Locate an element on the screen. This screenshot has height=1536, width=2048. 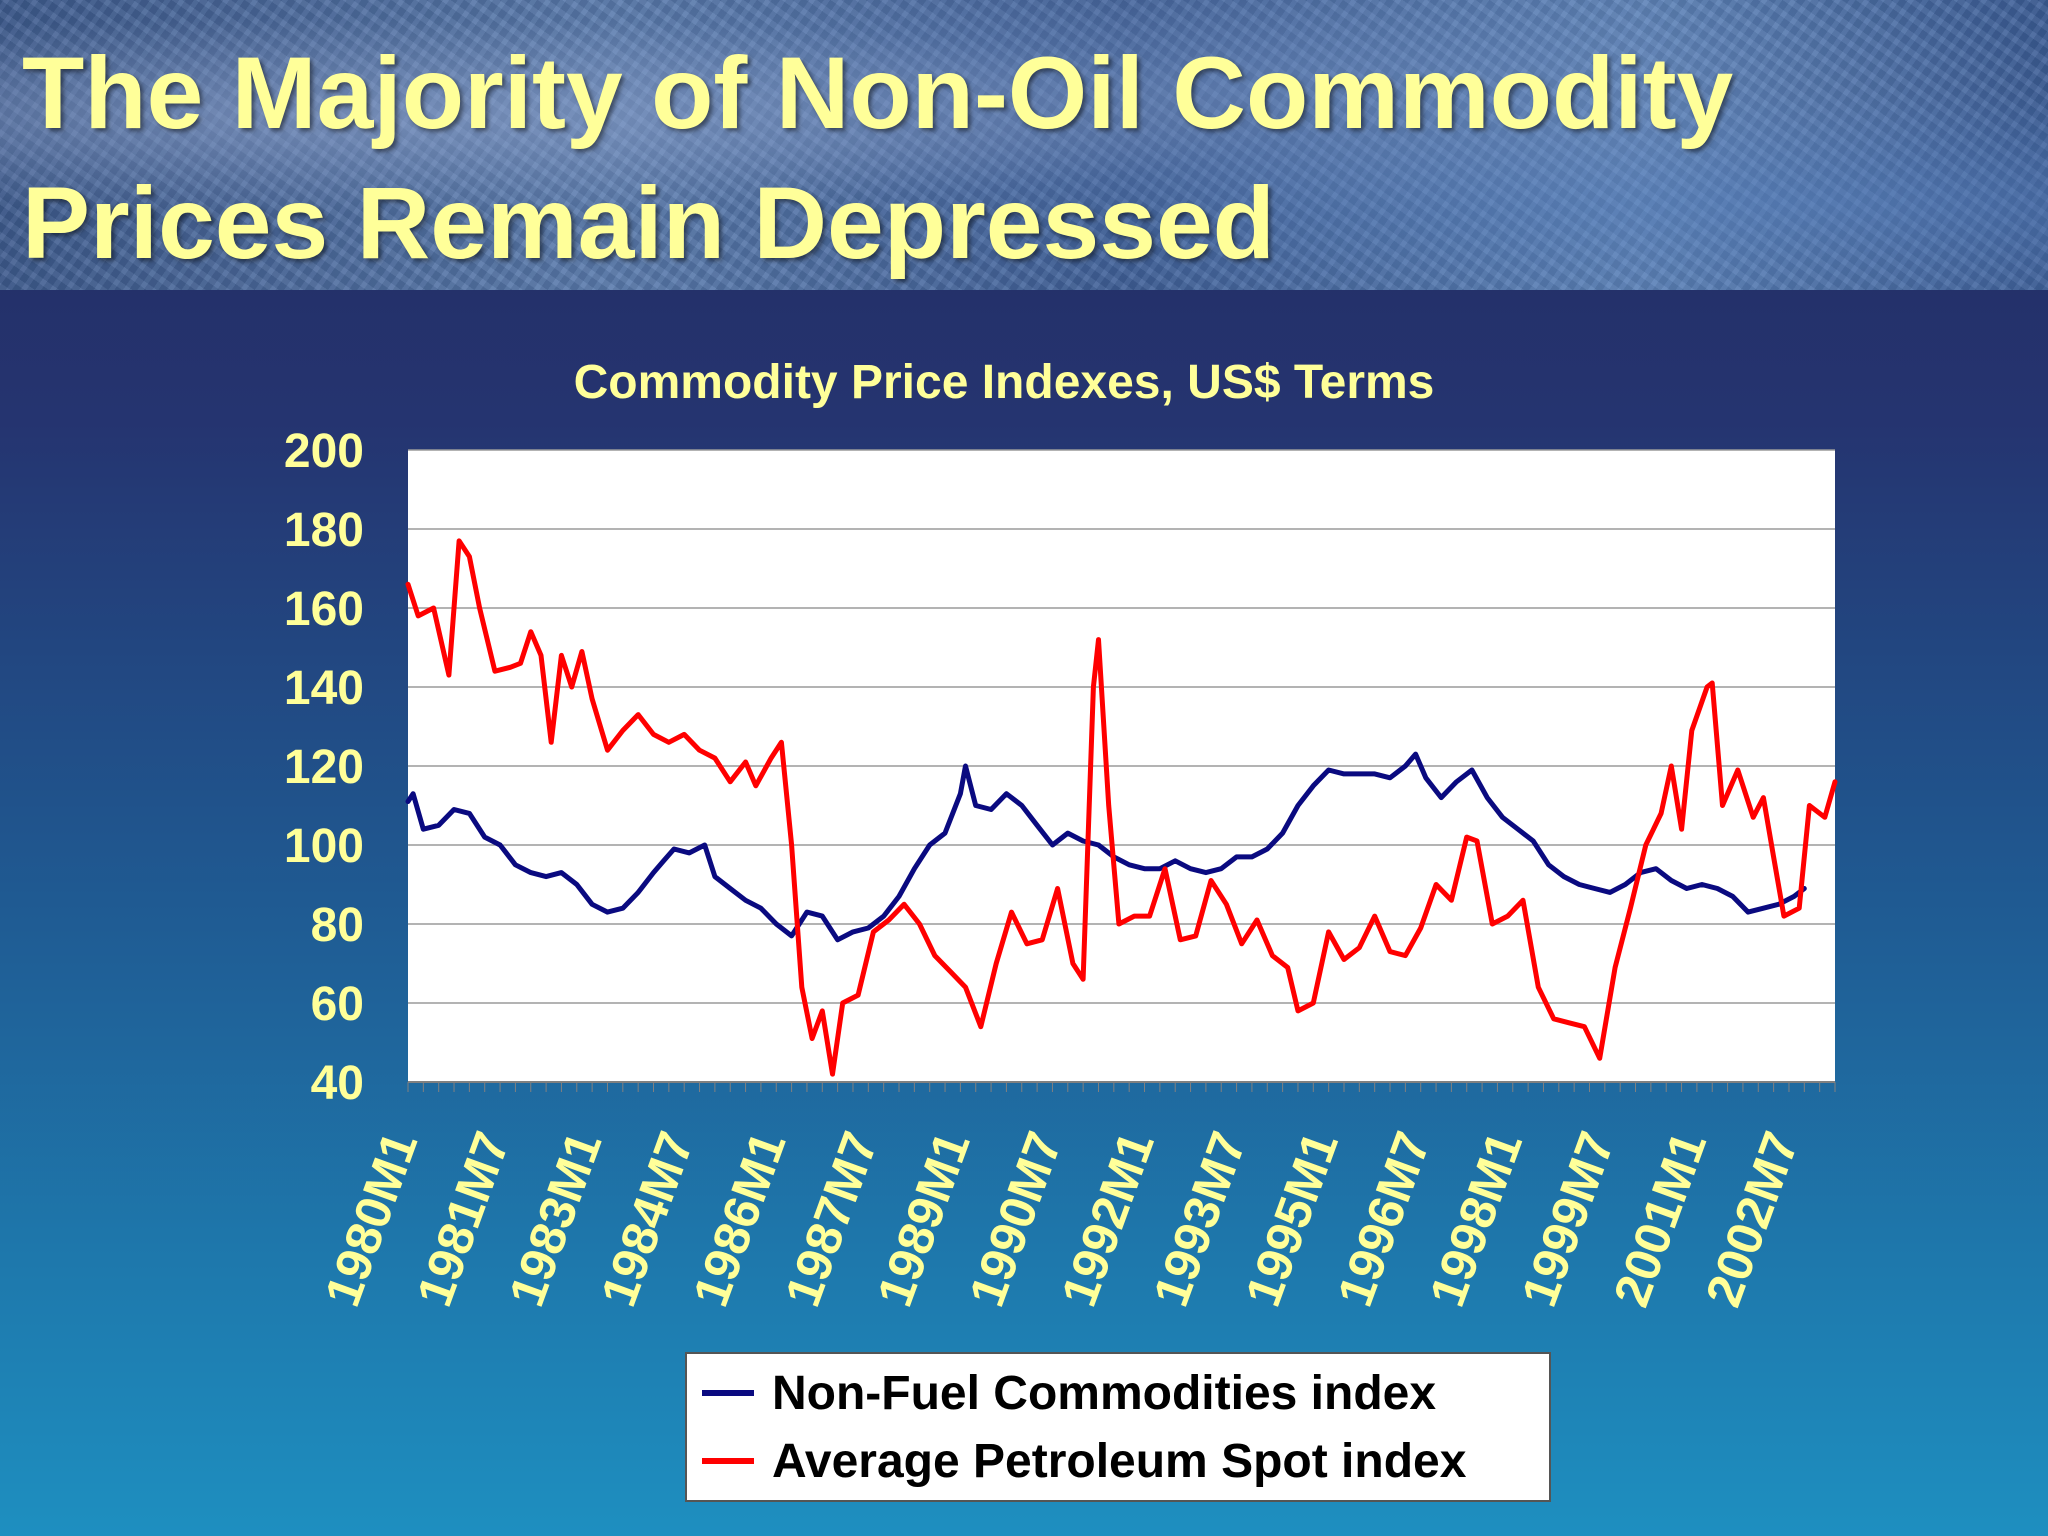
y-tick-label: 80 is located at coordinates (337, 925).